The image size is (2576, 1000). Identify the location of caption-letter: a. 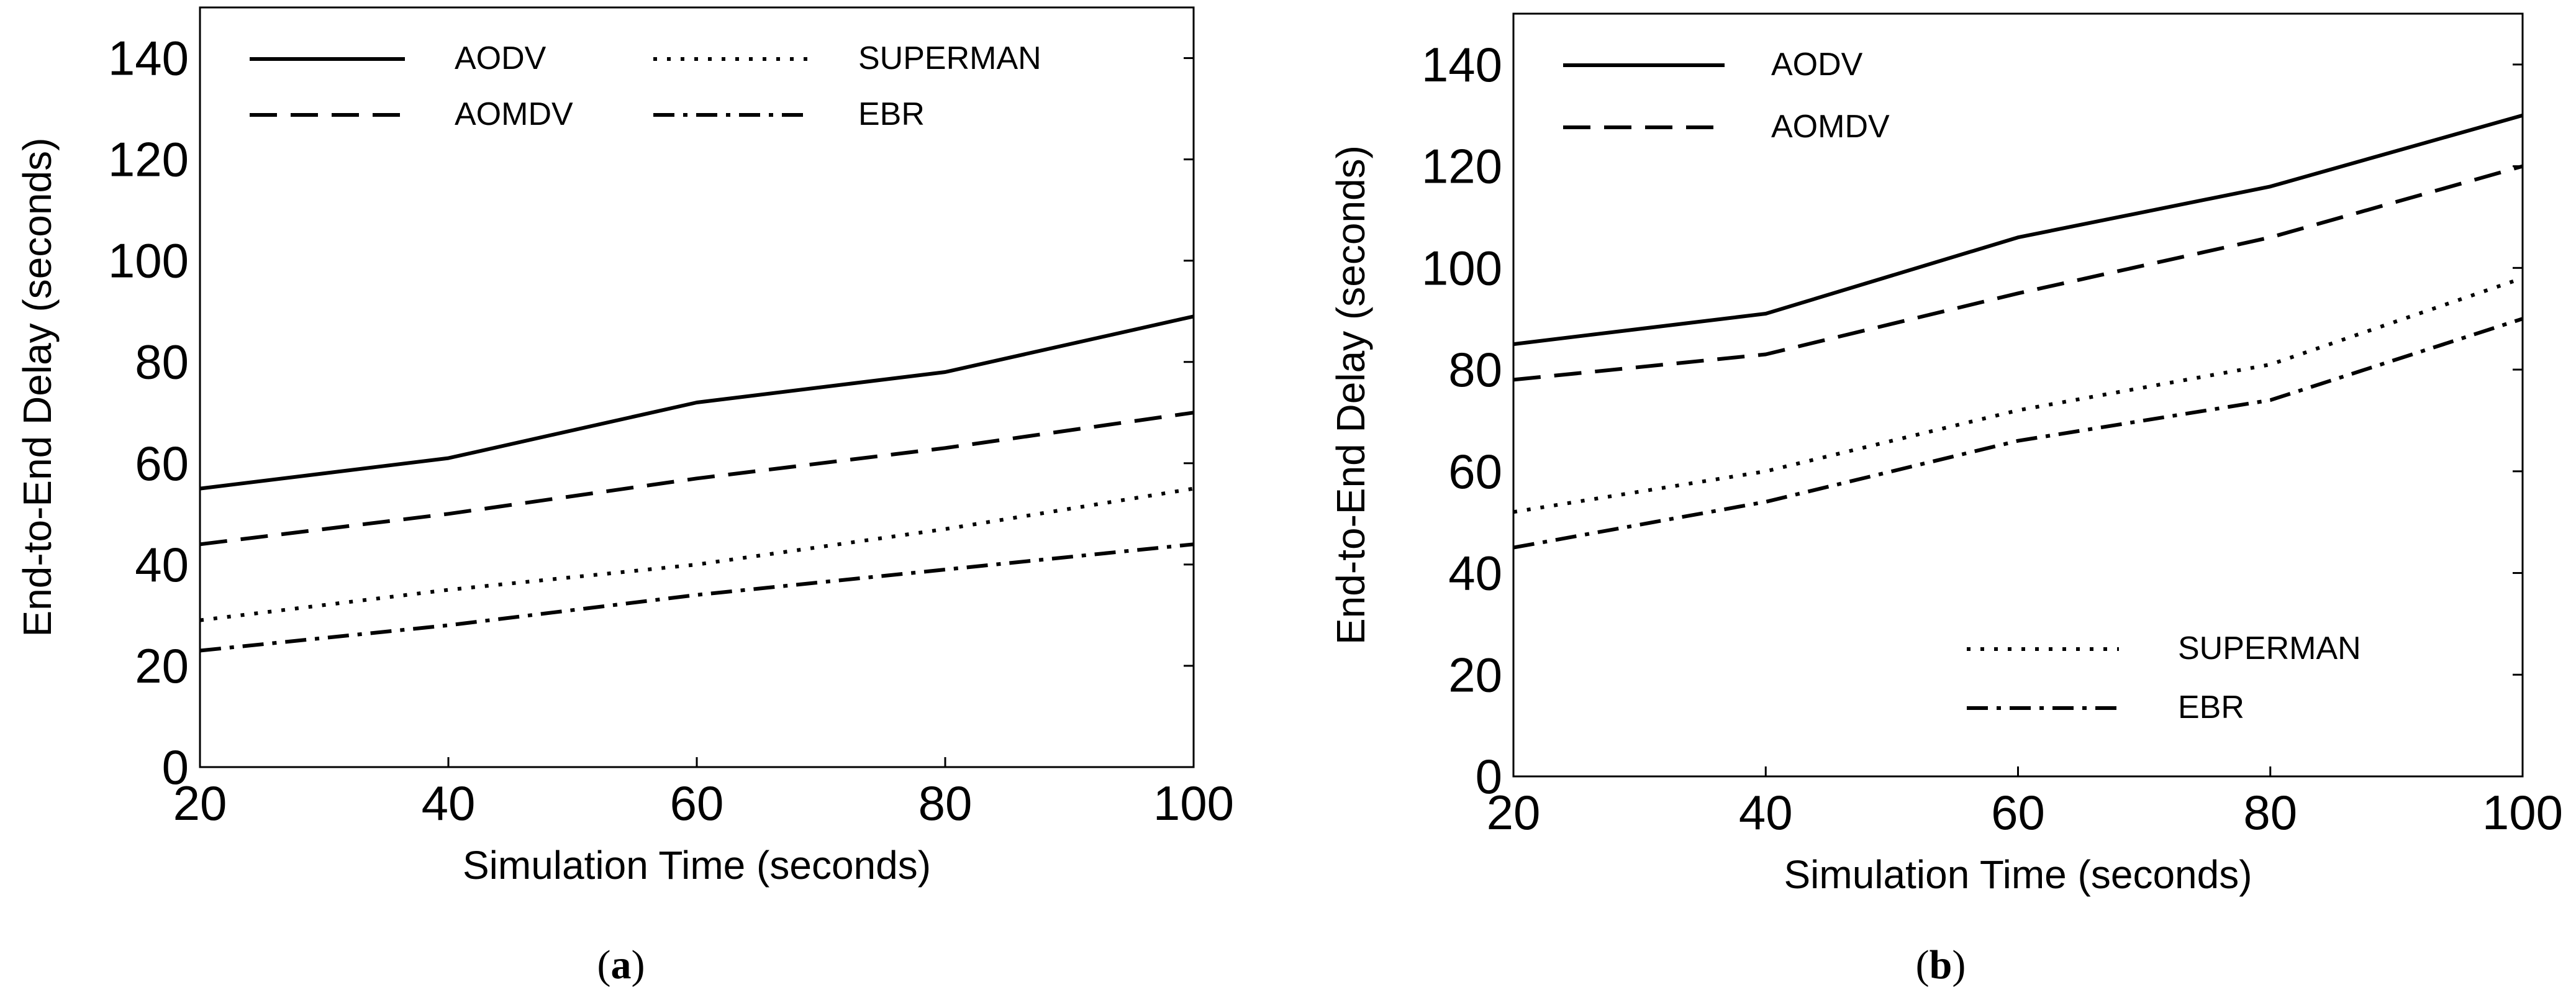
(621, 965).